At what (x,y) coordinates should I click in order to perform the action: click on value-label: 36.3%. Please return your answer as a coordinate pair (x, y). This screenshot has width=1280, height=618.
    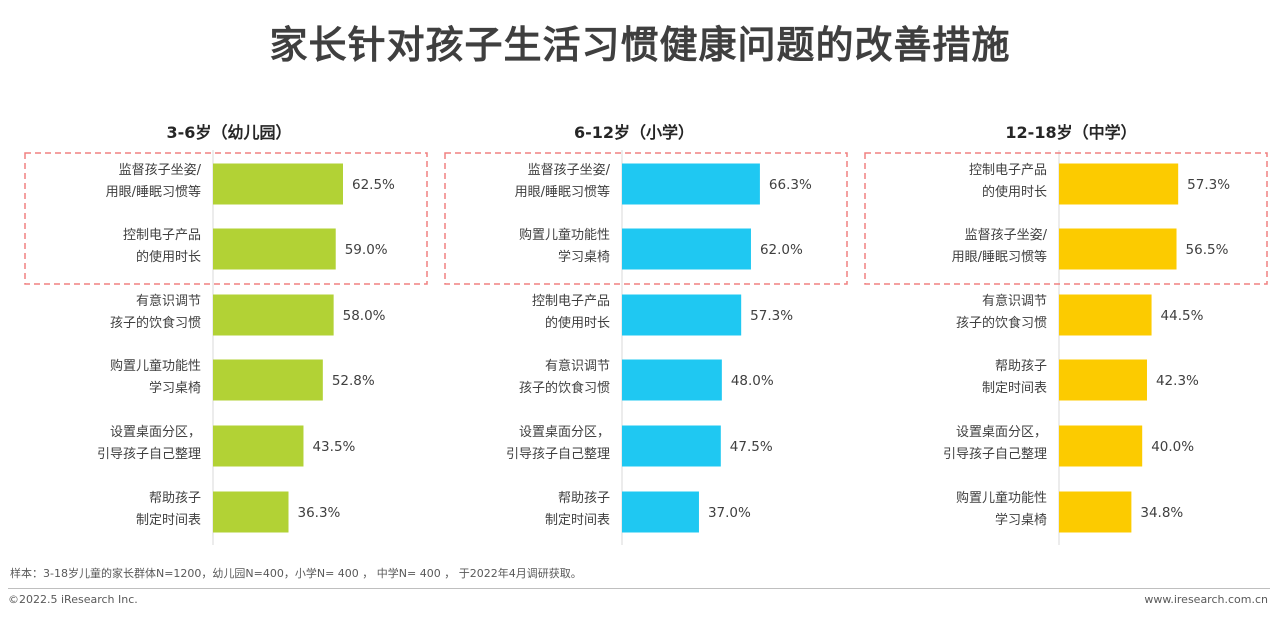
    Looking at the image, I should click on (319, 513).